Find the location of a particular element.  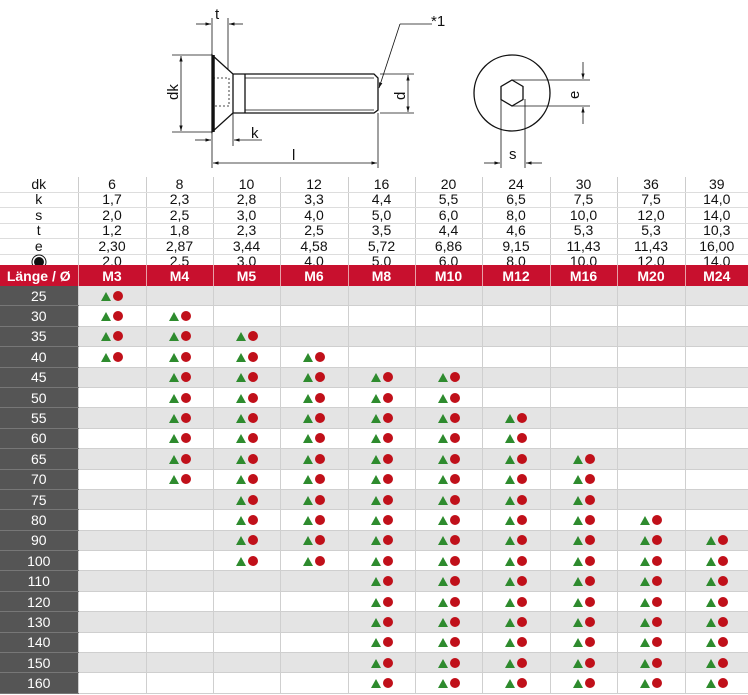

label-s: s is located at coordinates (513, 154).